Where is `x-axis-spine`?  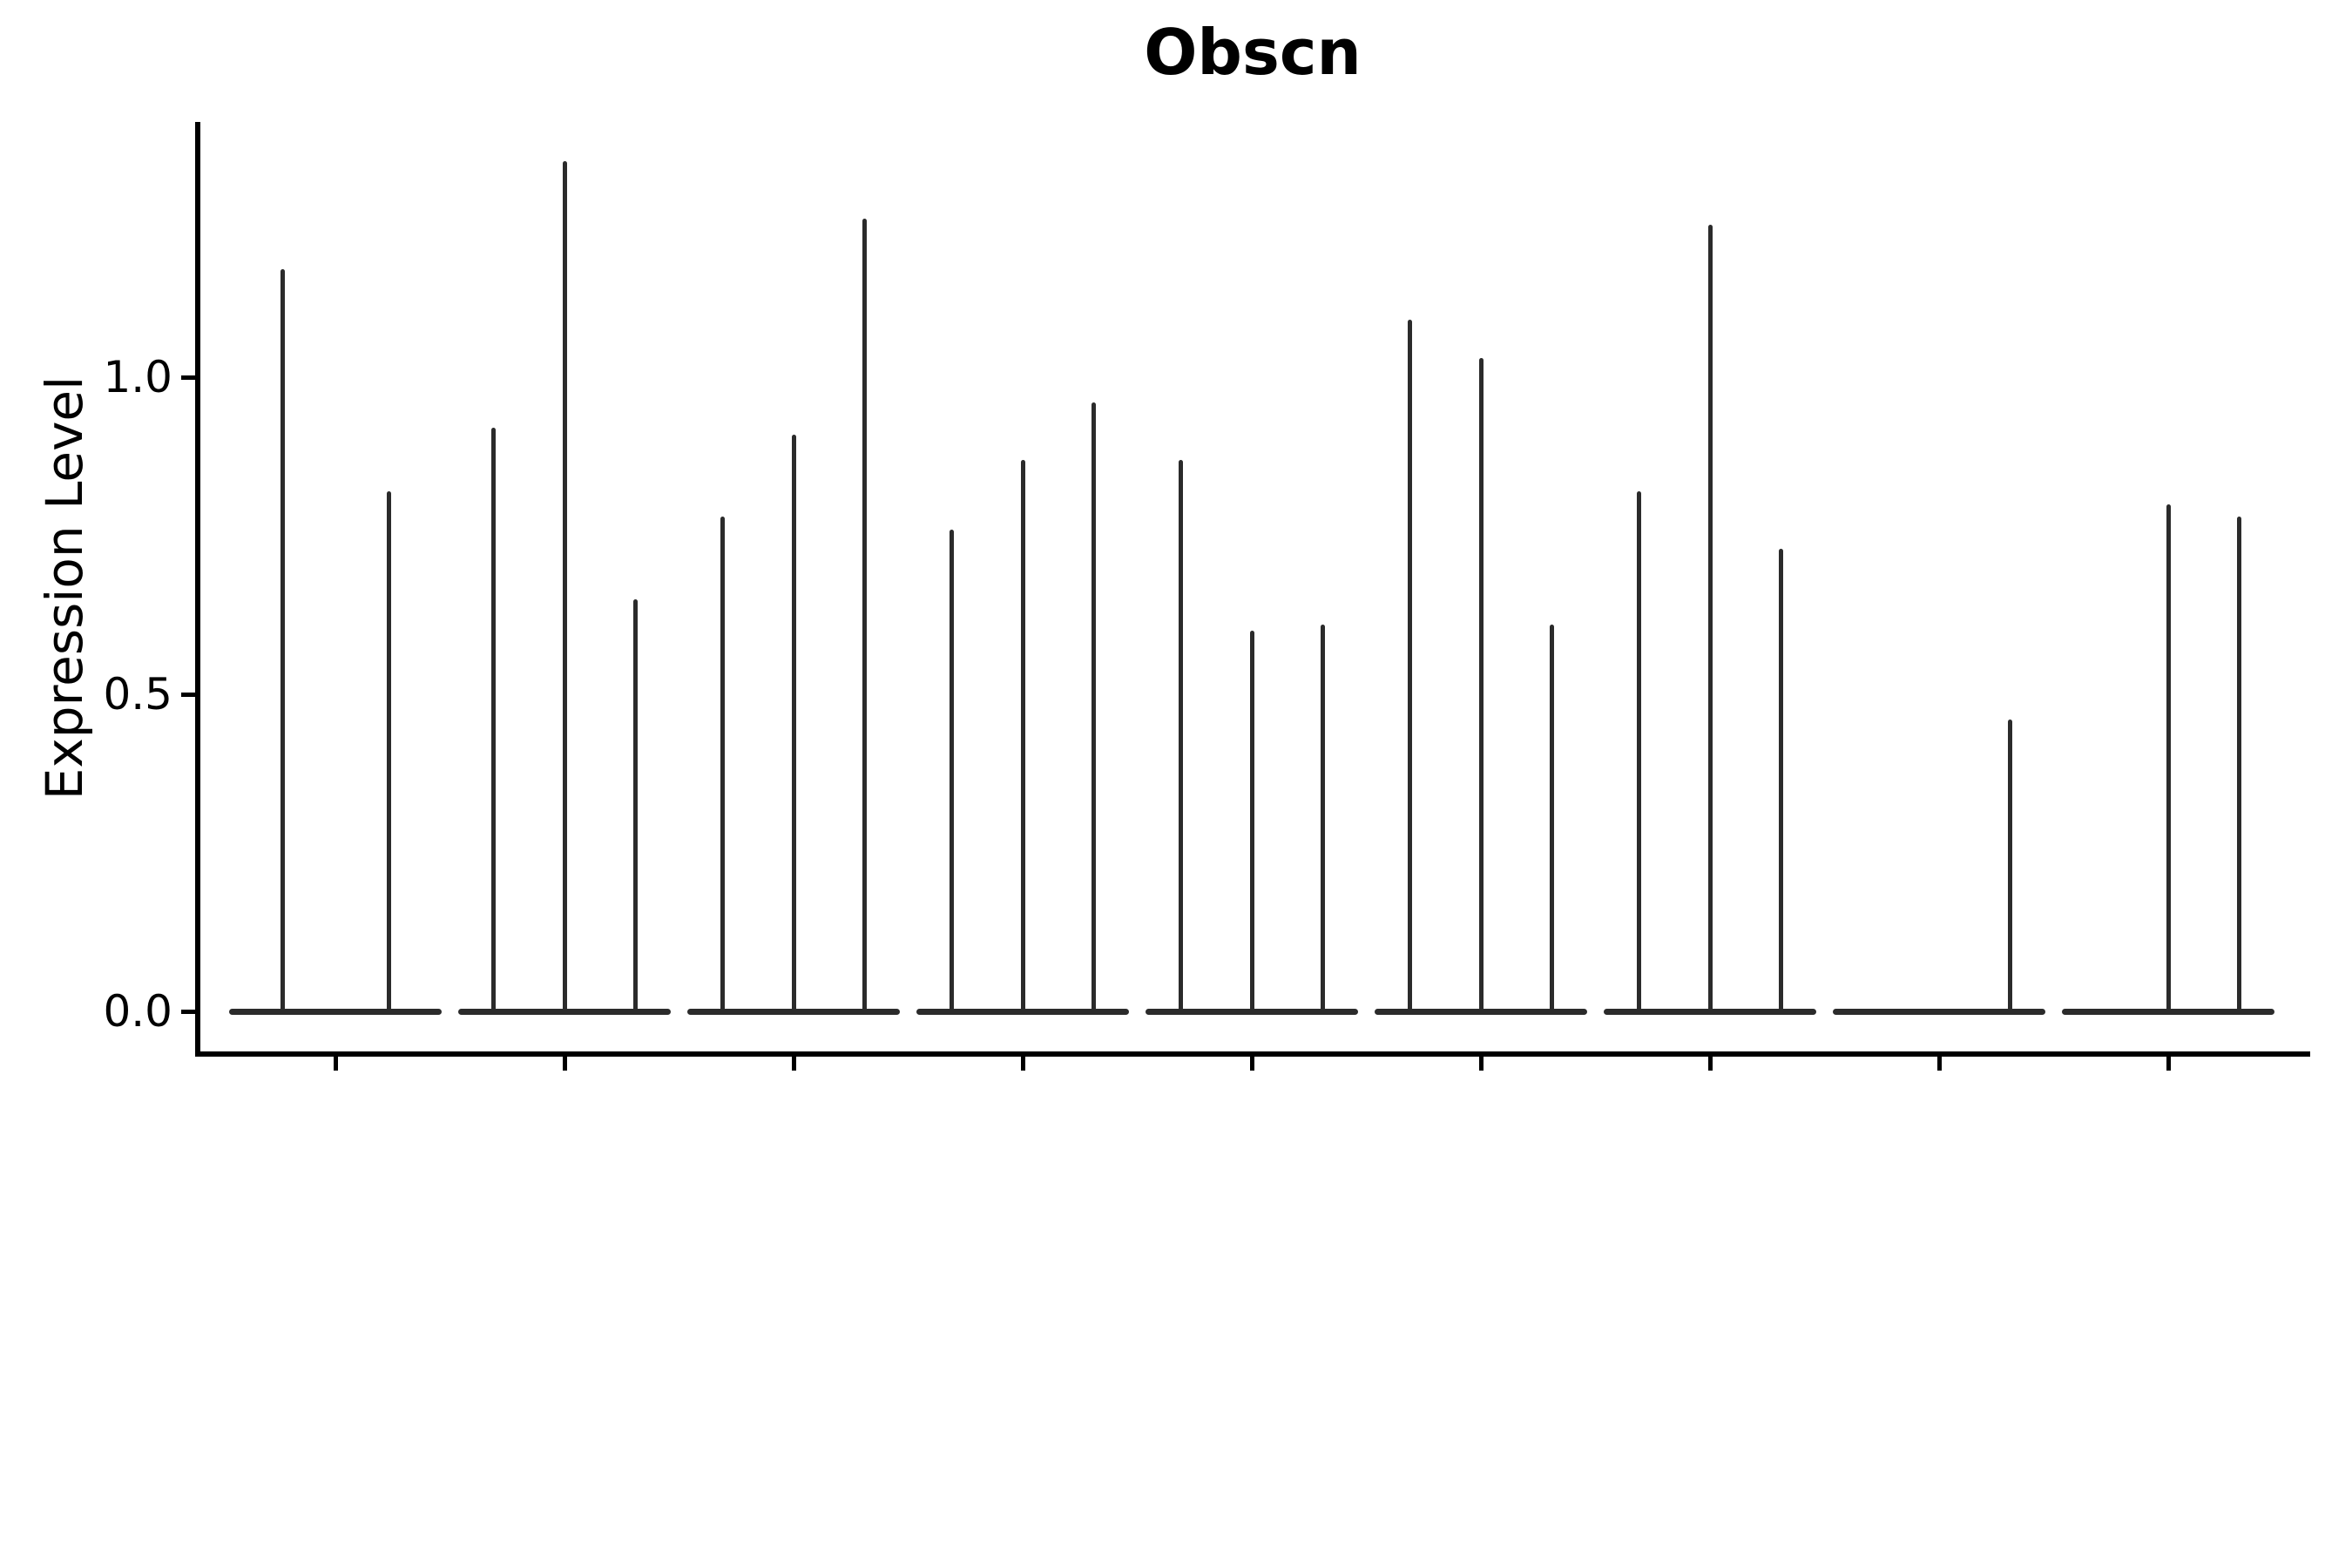
x-axis-spine is located at coordinates (1252, 1054).